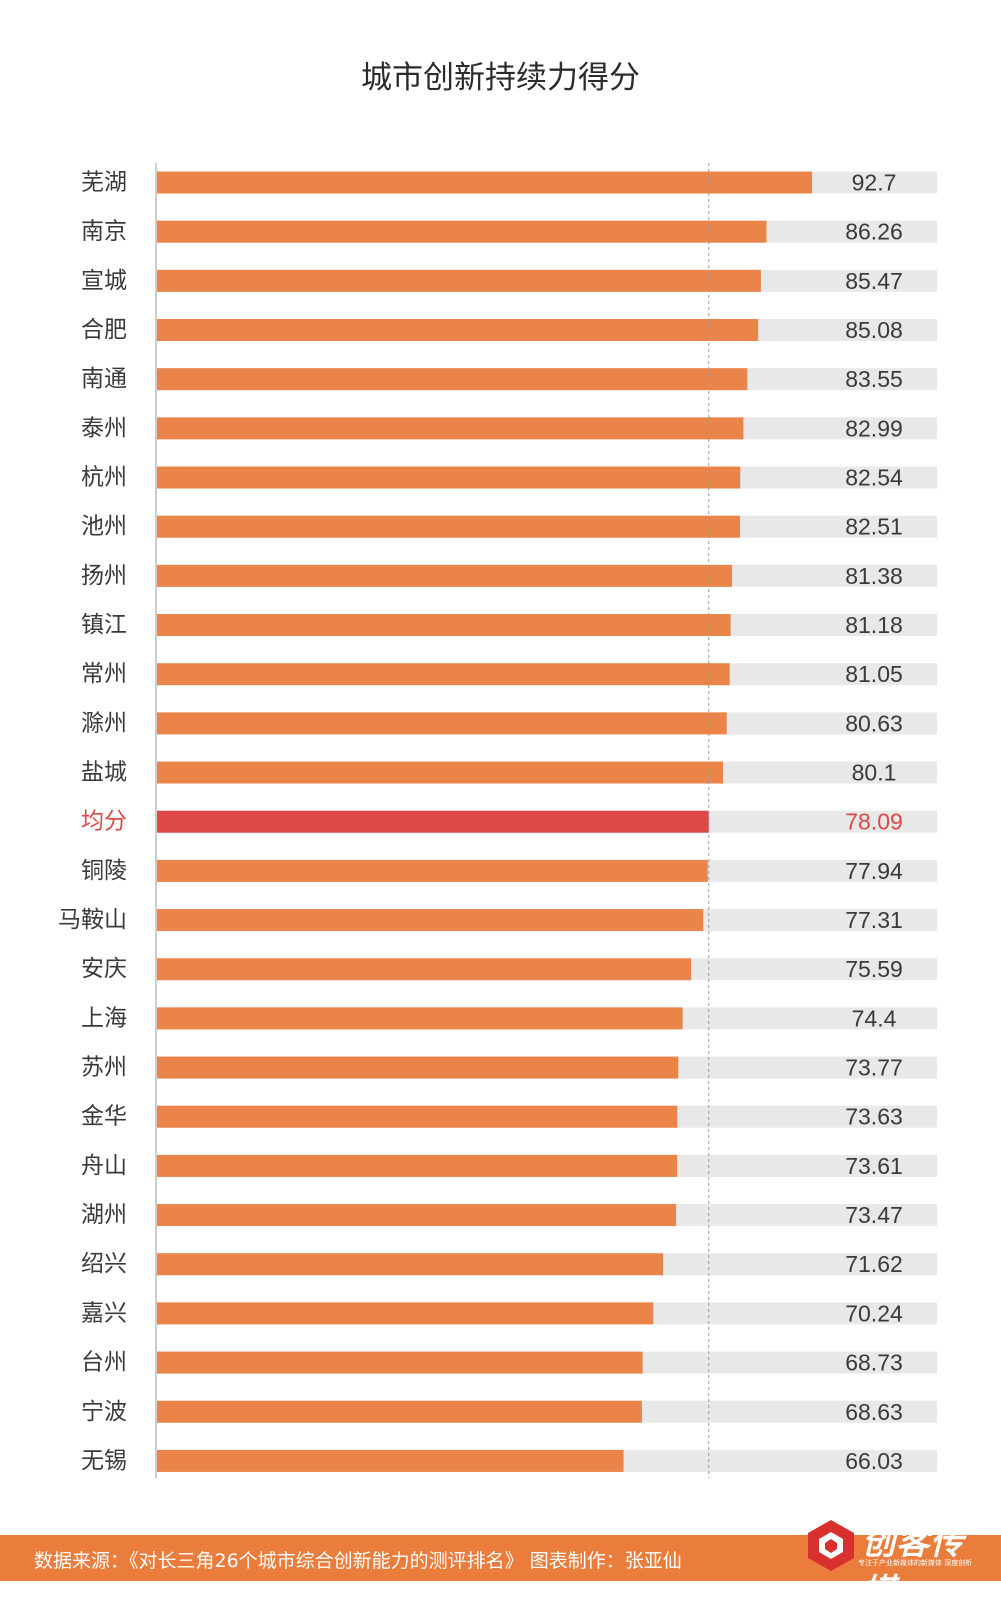 This screenshot has height=1612, width=1001. Describe the element at coordinates (104, 1313) in the screenshot. I see `category-label: 嘉兴` at that location.